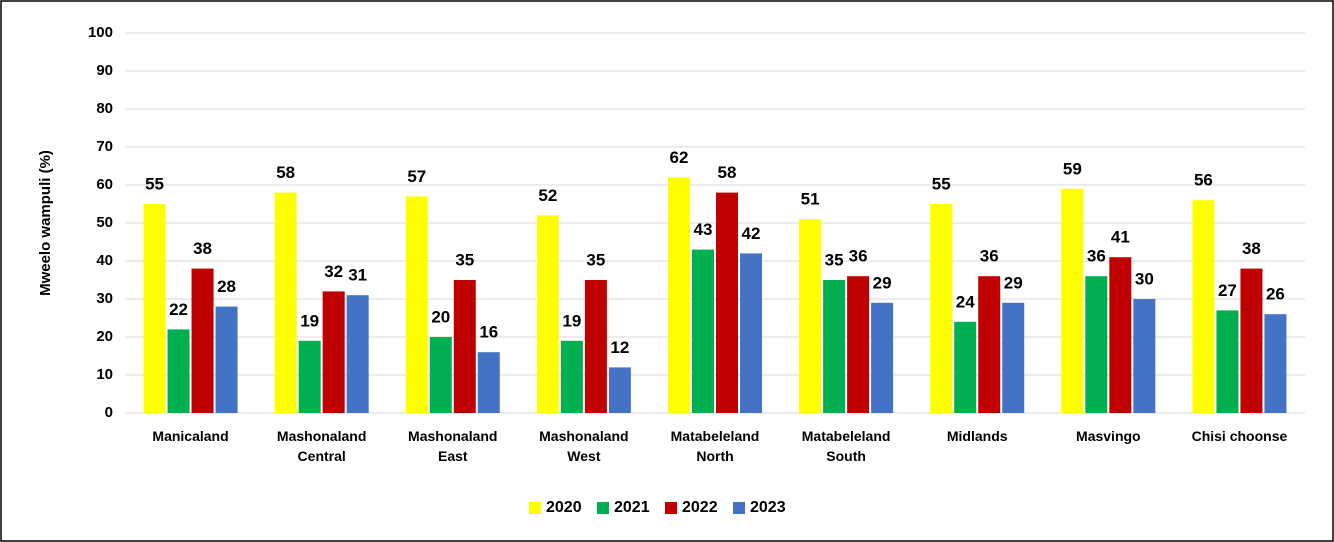  Describe the element at coordinates (1275, 294) in the screenshot. I see `data-label: 26` at that location.